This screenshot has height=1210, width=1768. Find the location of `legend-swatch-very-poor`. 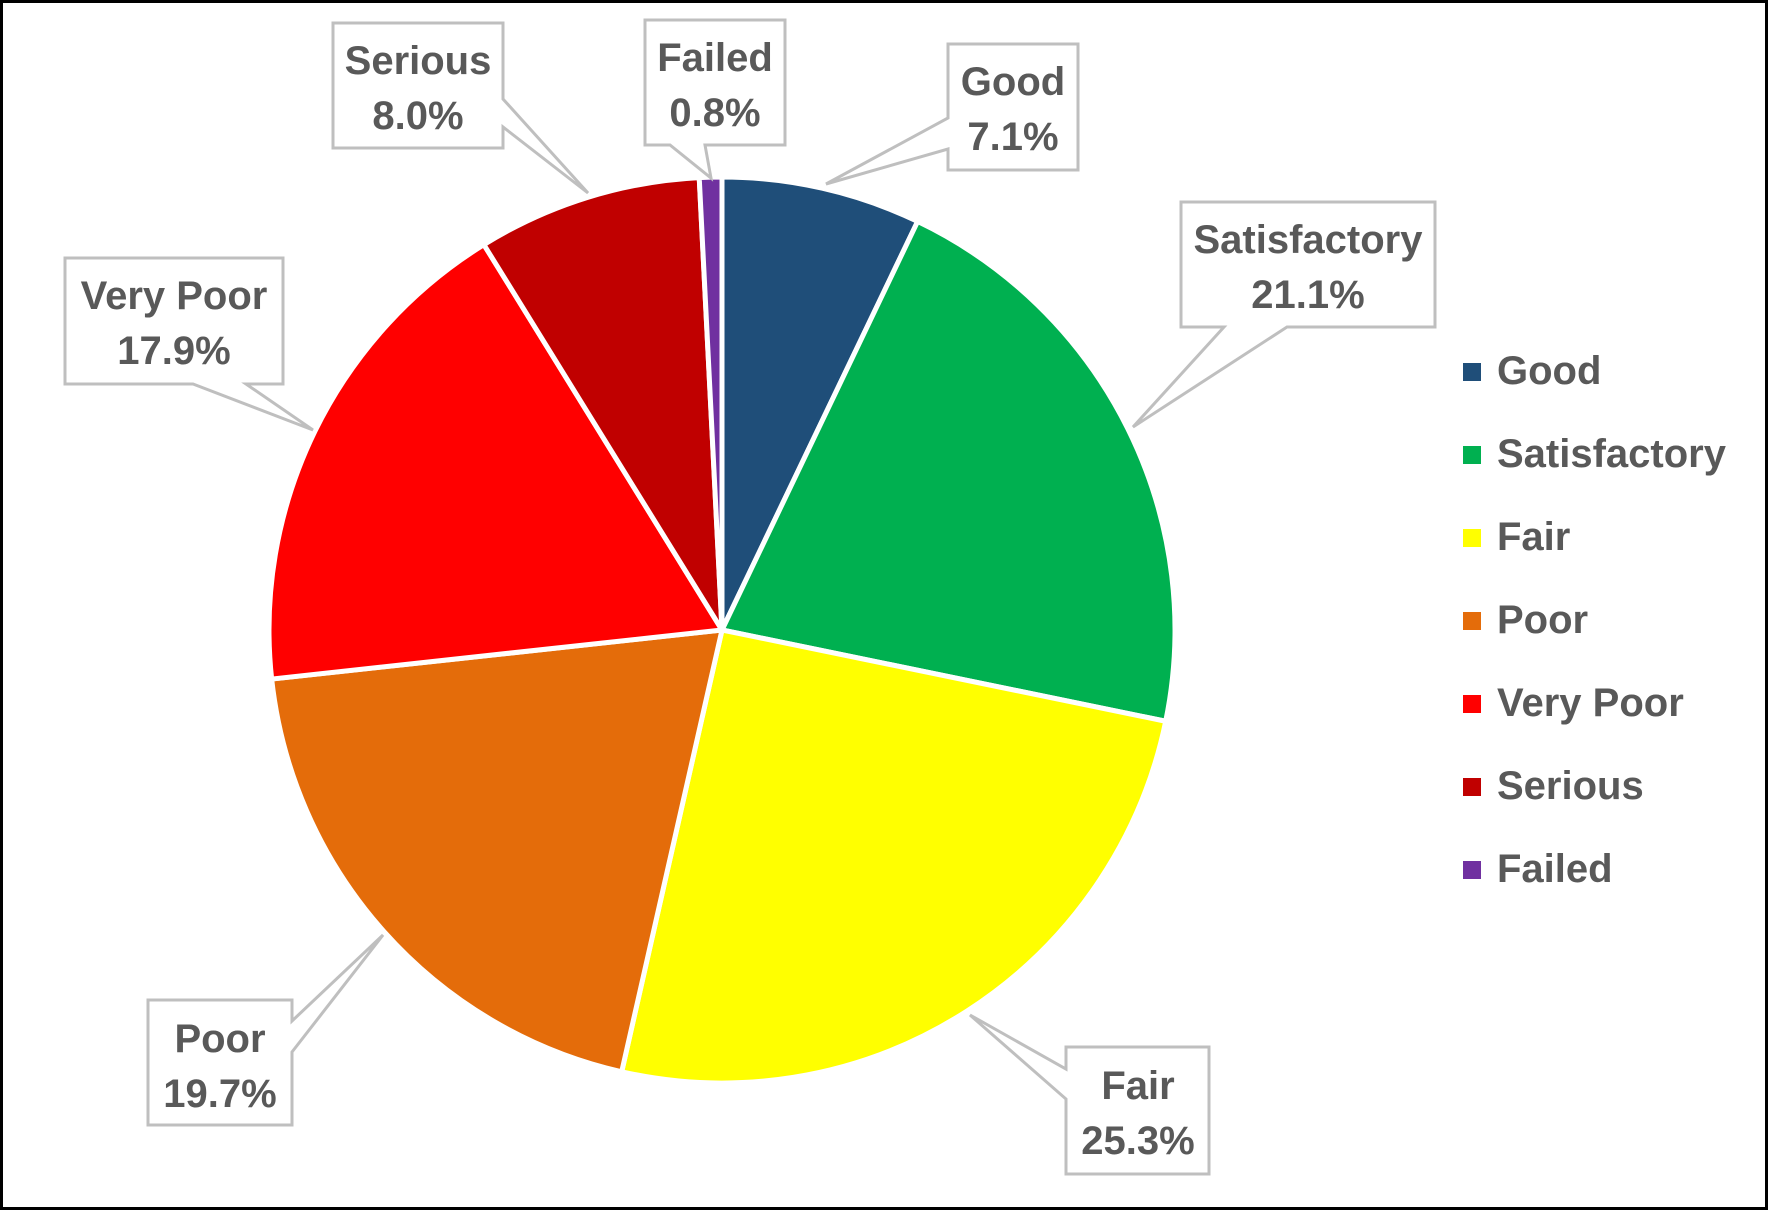

legend-swatch-very-poor is located at coordinates (1472, 703).